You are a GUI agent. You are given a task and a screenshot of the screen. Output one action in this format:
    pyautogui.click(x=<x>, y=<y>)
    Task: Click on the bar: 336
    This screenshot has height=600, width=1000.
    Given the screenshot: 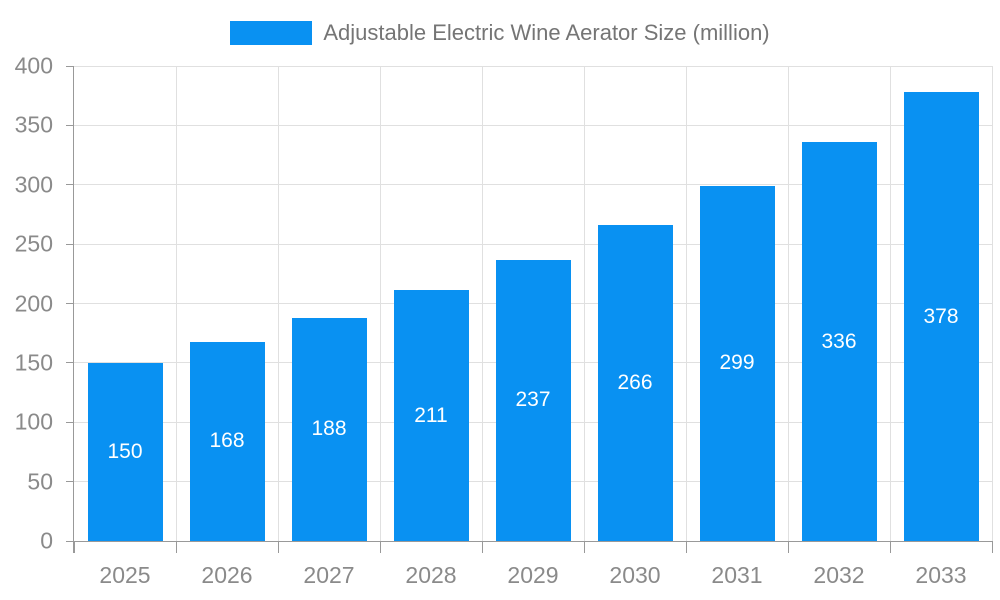 What is the action you would take?
    pyautogui.click(x=839, y=341)
    